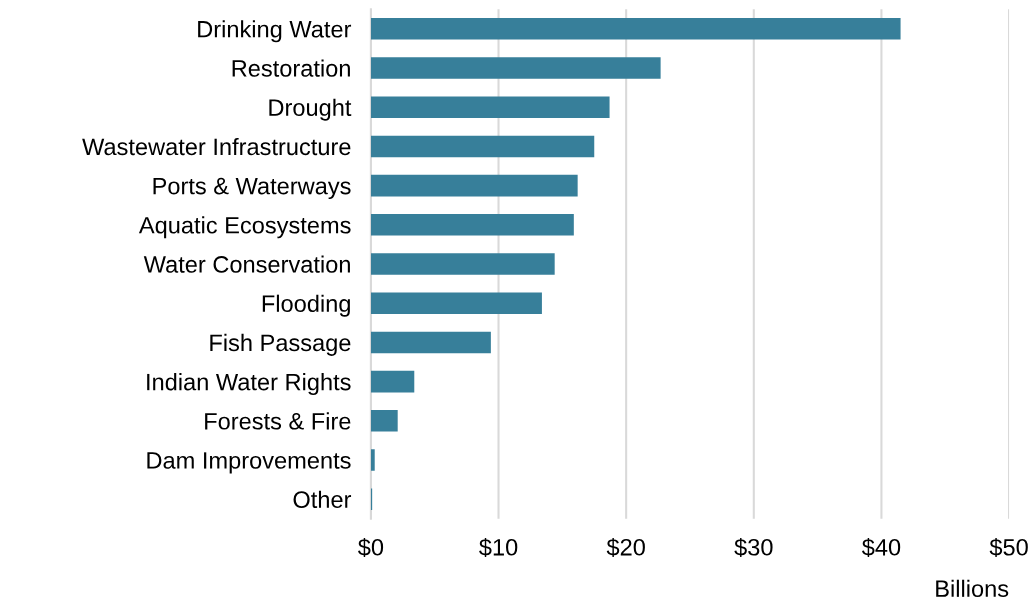  What do you see at coordinates (252, 188) in the screenshot?
I see `y-tick-label: Ports & Waterways` at bounding box center [252, 188].